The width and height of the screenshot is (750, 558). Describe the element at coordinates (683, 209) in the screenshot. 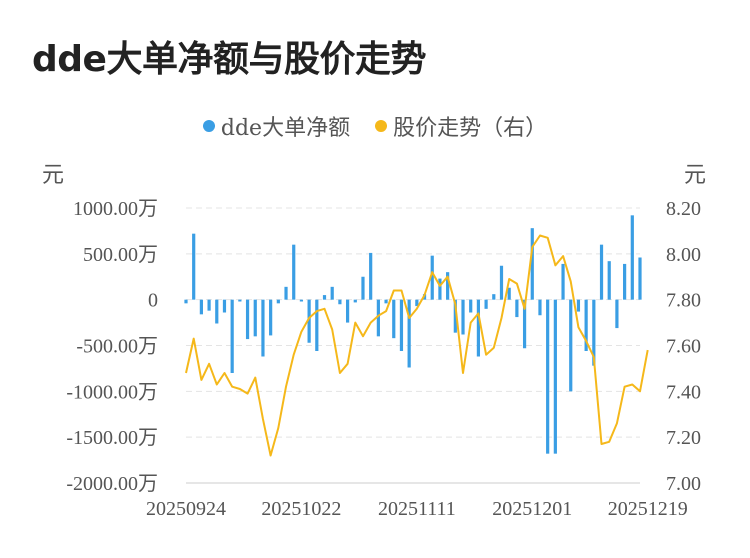

I see `y-right-tick-label: 8.20` at that location.